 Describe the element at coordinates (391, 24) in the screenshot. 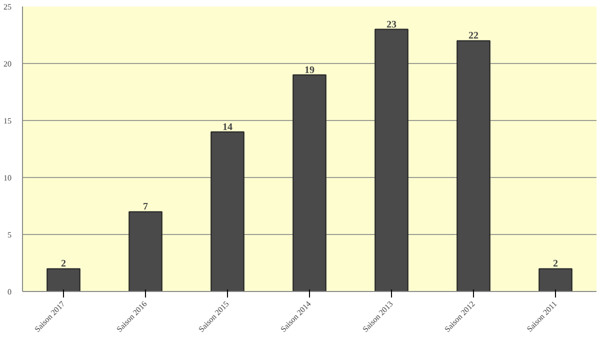

I see `data-label: 23` at that location.